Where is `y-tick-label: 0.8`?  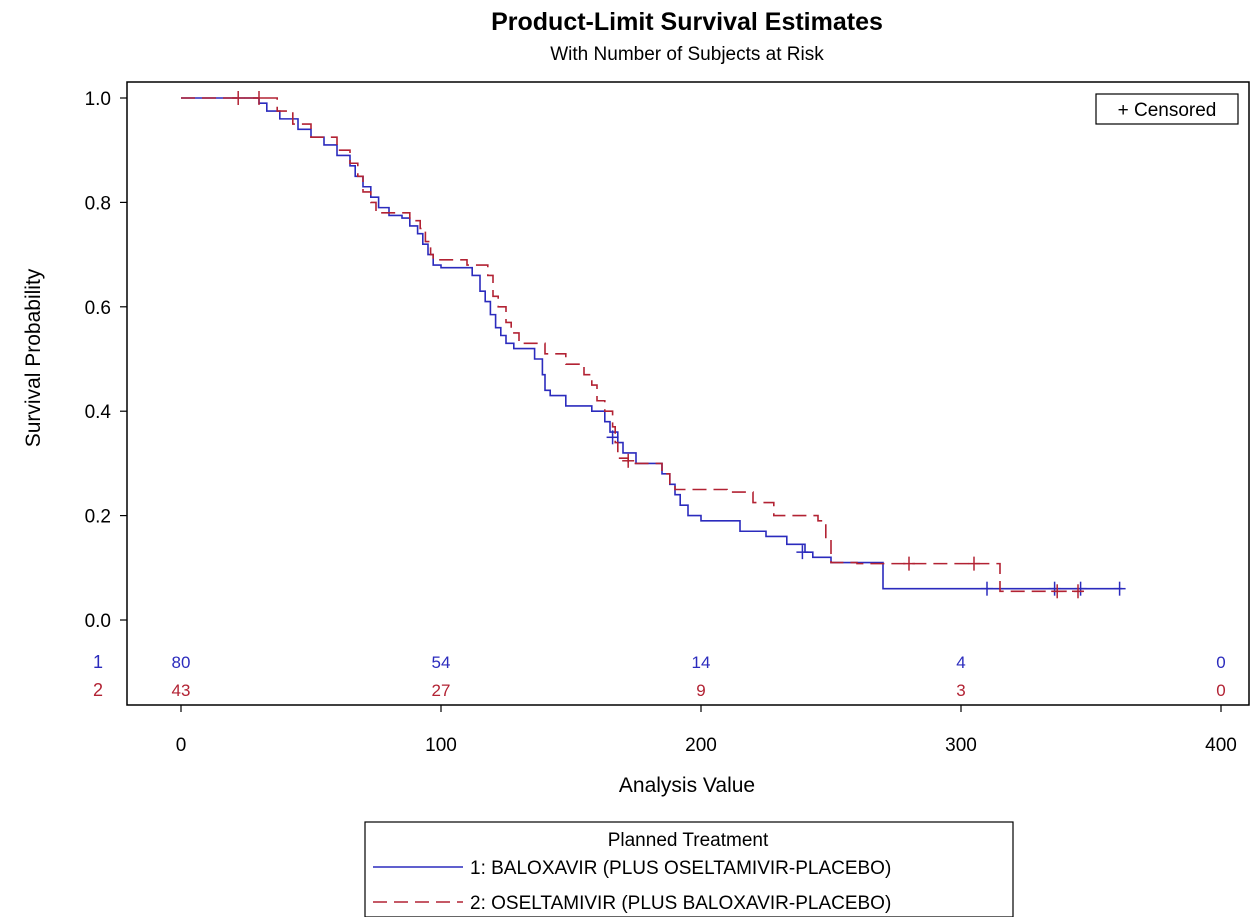
y-tick-label: 0.8 is located at coordinates (98, 203).